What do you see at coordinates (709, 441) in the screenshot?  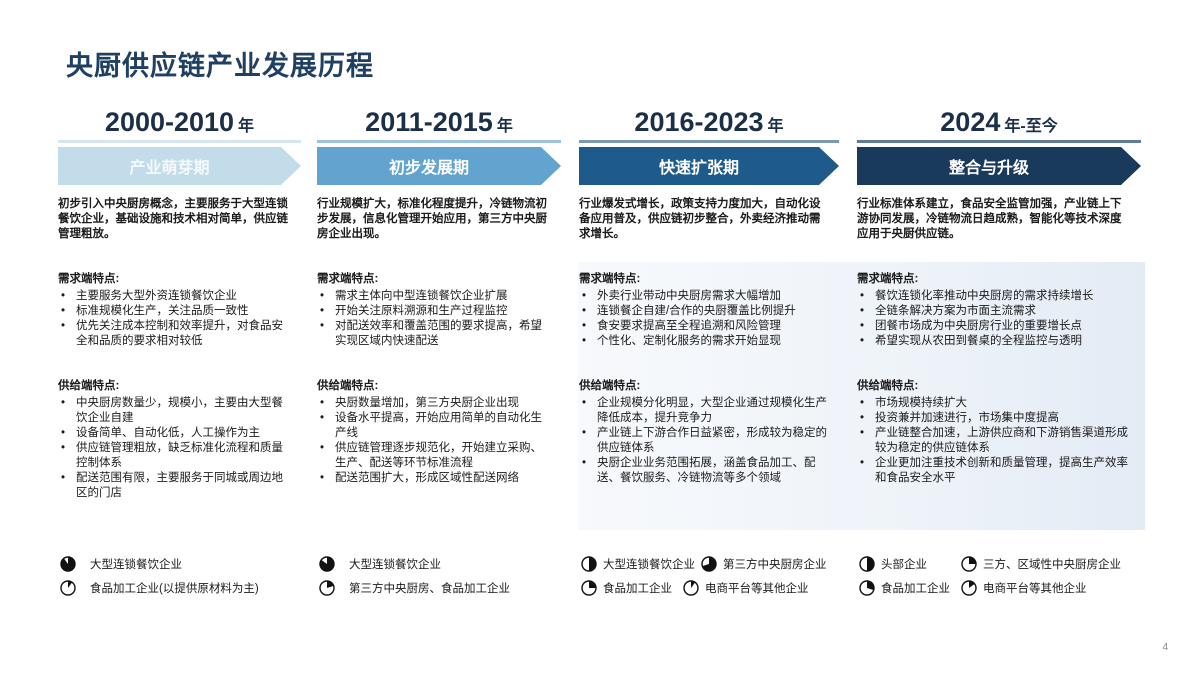 I see `bullet-item: 产业链上下游合作日益紧密，形成较为稳定的供应链体系` at bounding box center [709, 441].